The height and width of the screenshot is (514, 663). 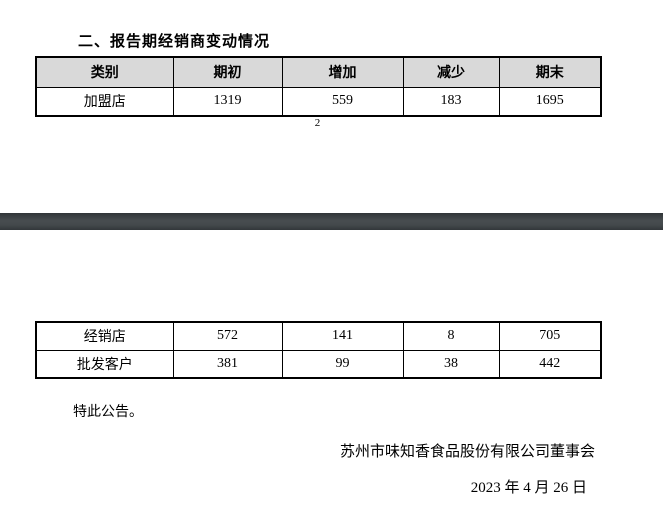 What do you see at coordinates (104, 72) in the screenshot?
I see `header-cell-category: 类别` at bounding box center [104, 72].